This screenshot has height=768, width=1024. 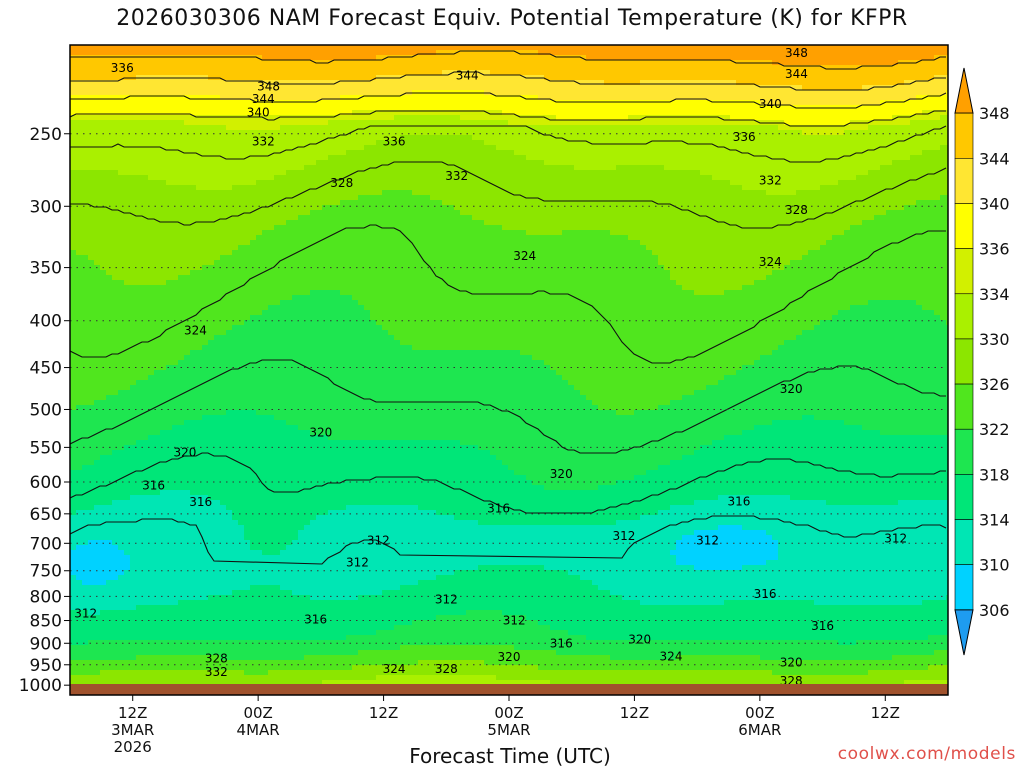 I want to click on x-tick-label-42-0: 00Z, so click(x=508, y=713).